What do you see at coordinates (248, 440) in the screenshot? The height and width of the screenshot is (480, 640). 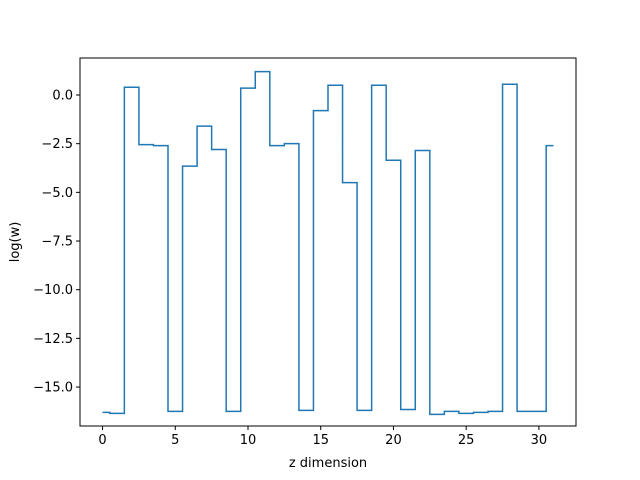 I see `x-tick-label: 10` at bounding box center [248, 440].